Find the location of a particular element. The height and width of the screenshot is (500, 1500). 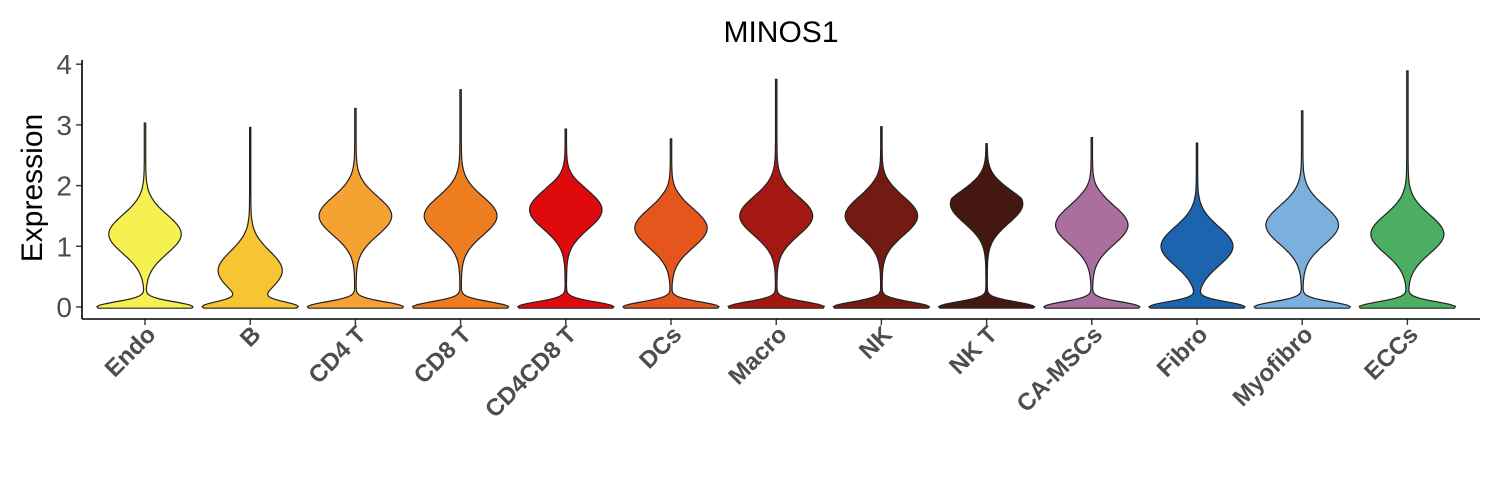

y-axis-ticks: 0 1 2 3 4 is located at coordinates (69, 186).